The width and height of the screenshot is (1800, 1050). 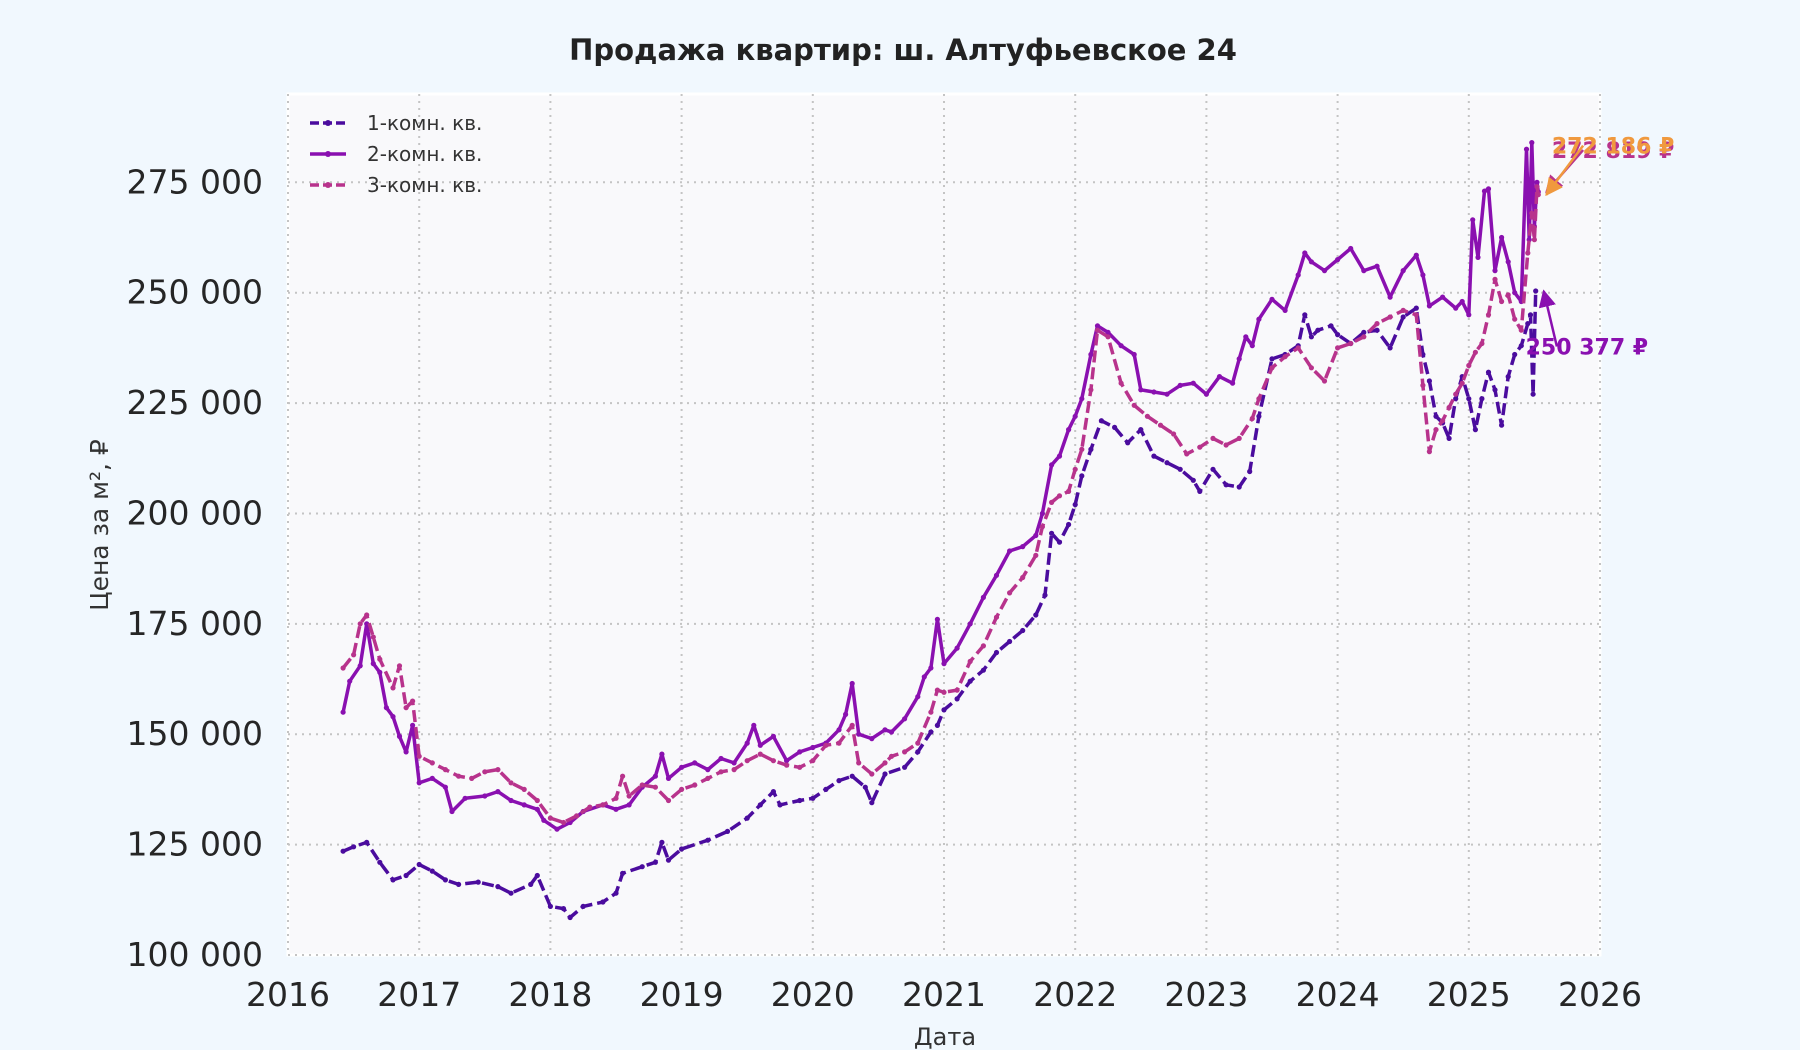 I want to click on legend-label: 2-комн. кв., so click(x=424, y=154).